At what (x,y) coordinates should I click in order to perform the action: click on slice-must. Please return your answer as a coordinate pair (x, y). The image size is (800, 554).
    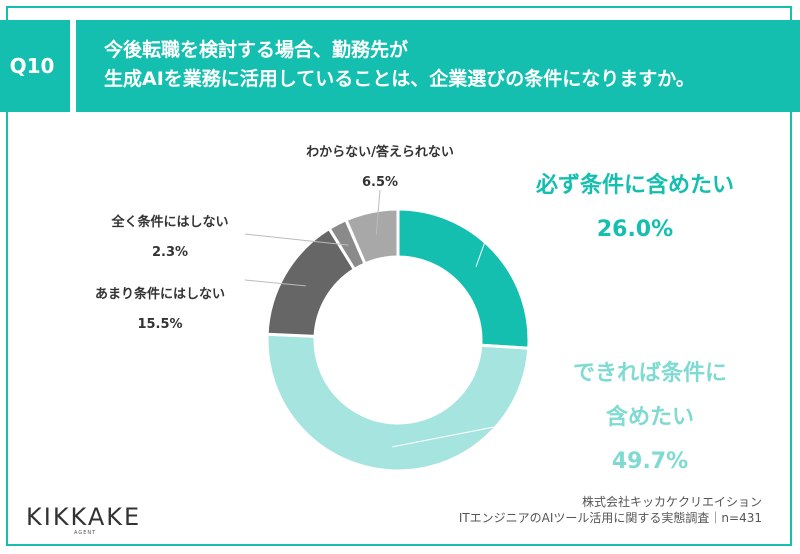
    Looking at the image, I should click on (463, 278).